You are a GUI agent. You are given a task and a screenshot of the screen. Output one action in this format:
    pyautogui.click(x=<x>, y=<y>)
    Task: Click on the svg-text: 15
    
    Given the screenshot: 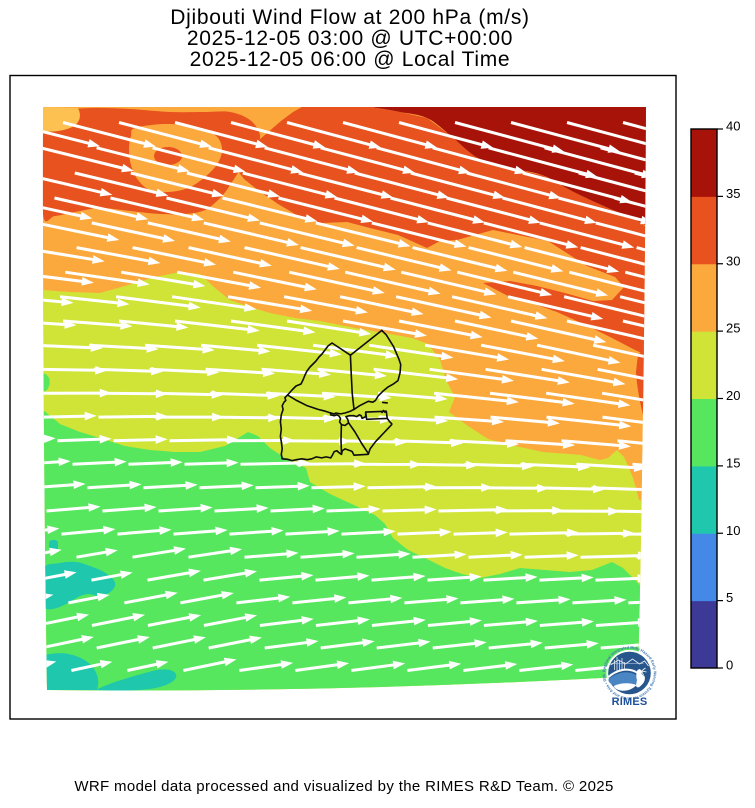 What is the action you would take?
    pyautogui.click(x=733, y=462)
    